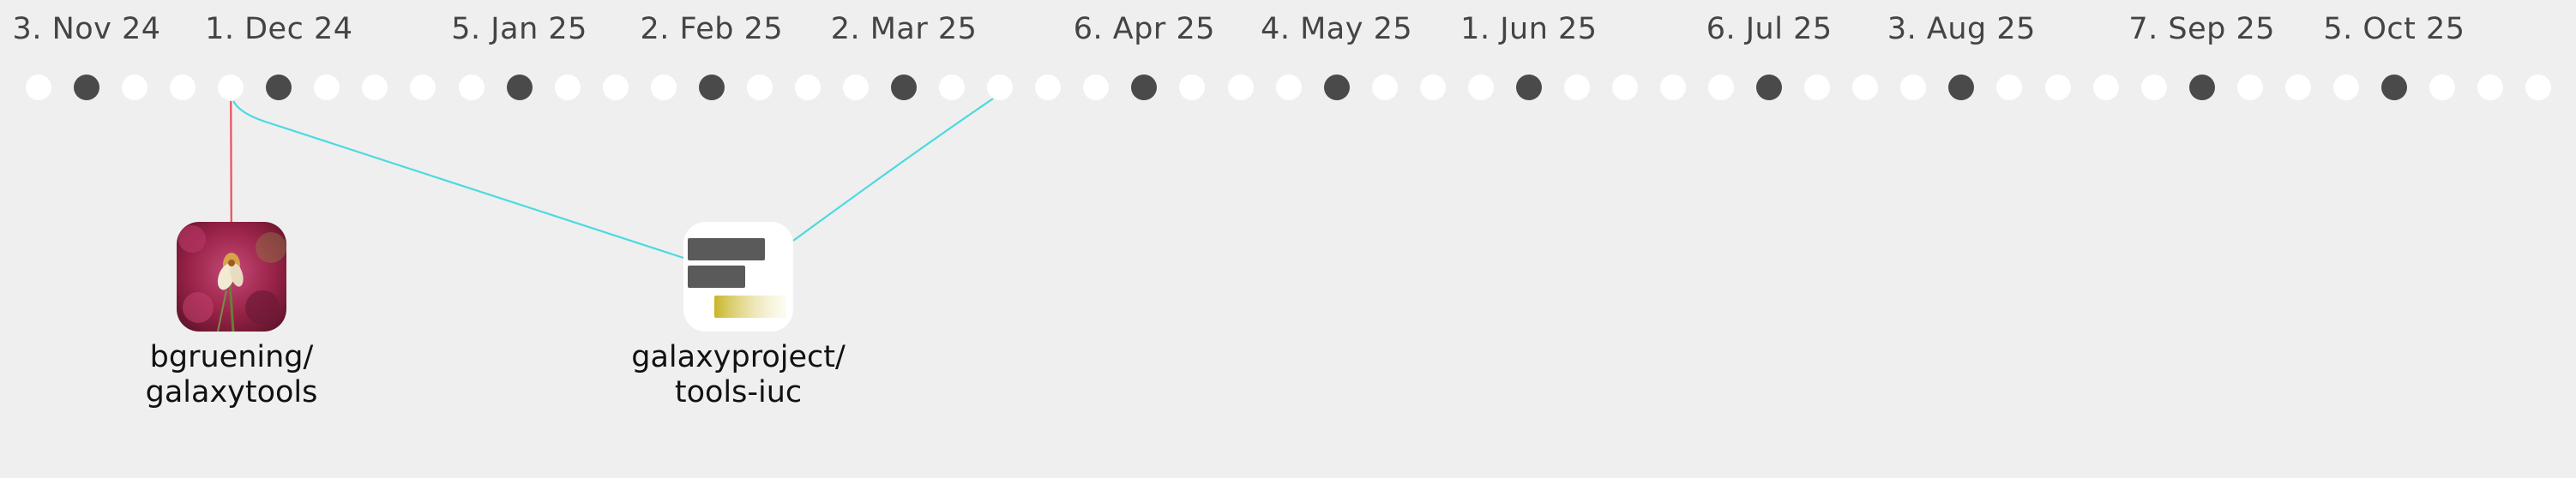  I want to click on date-label: 5. Oct 25, so click(2394, 29).